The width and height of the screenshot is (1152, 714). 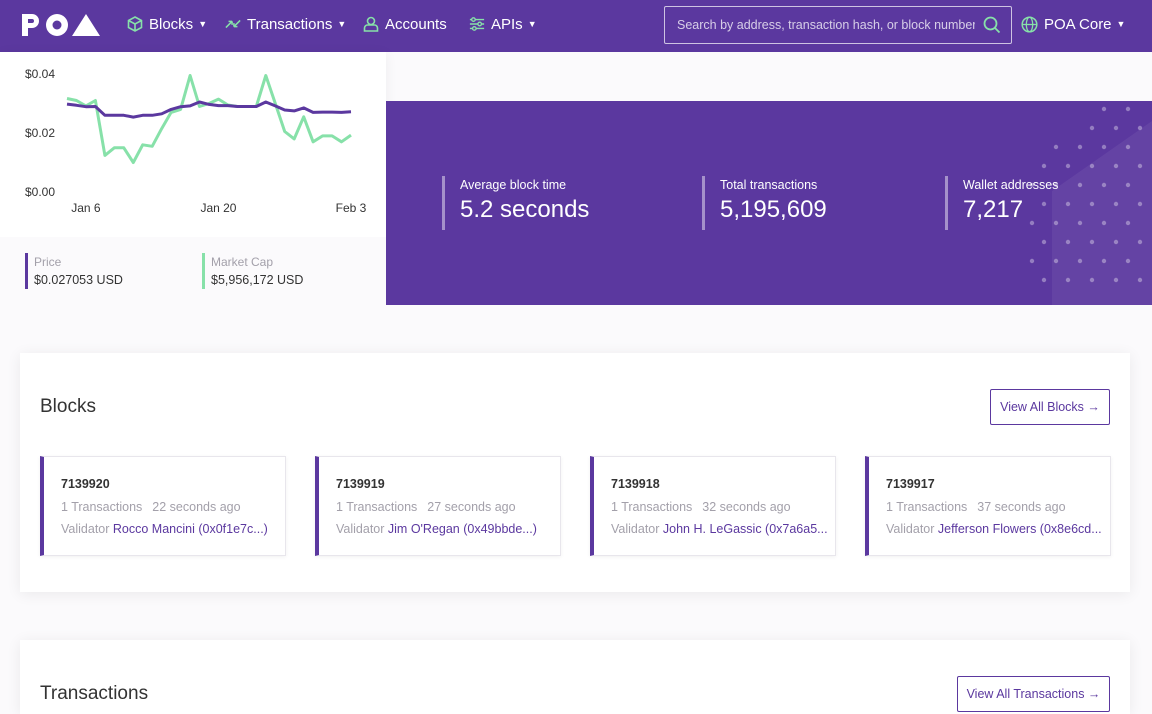 What do you see at coordinates (477, 24) in the screenshot?
I see `sliders-icon` at bounding box center [477, 24].